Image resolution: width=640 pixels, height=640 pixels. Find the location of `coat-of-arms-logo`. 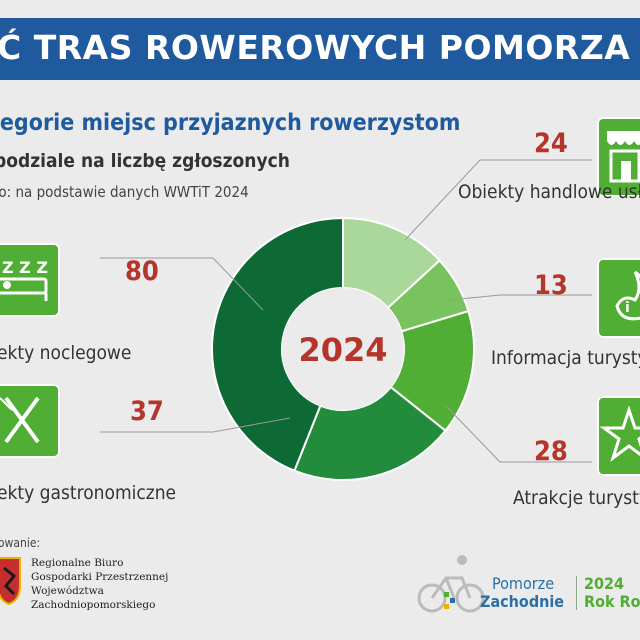

coat-of-arms-logo is located at coordinates (10, 581).